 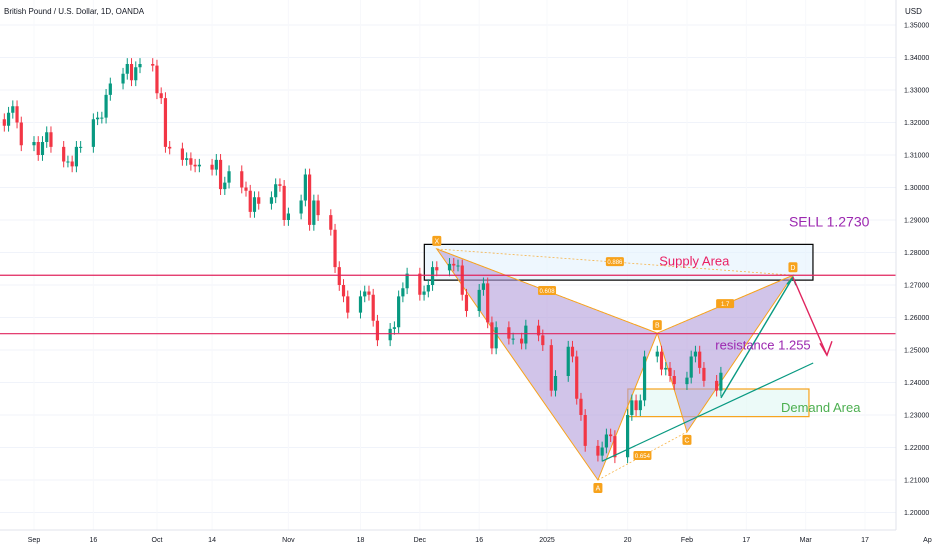 What do you see at coordinates (288, 540) in the screenshot?
I see `time-tick-label: Nov` at bounding box center [288, 540].